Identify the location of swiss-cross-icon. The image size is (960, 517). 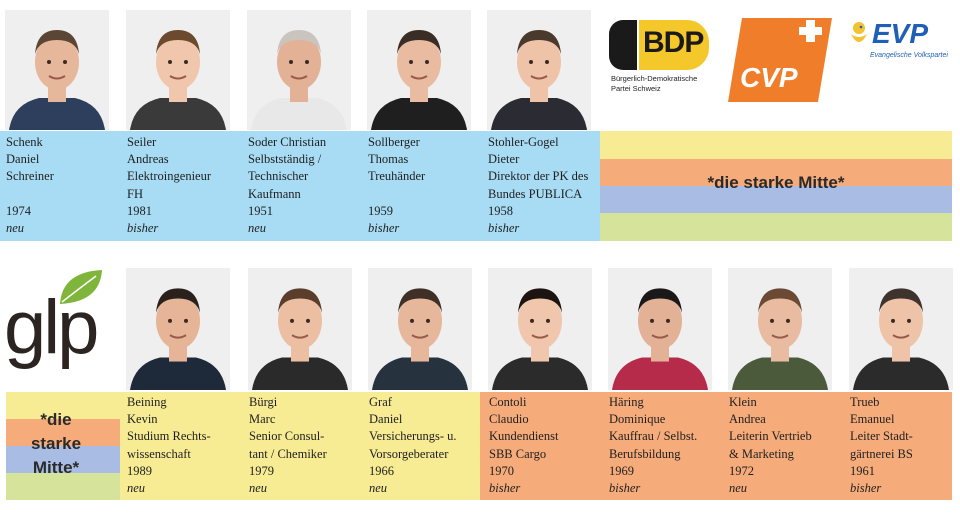
(810, 31).